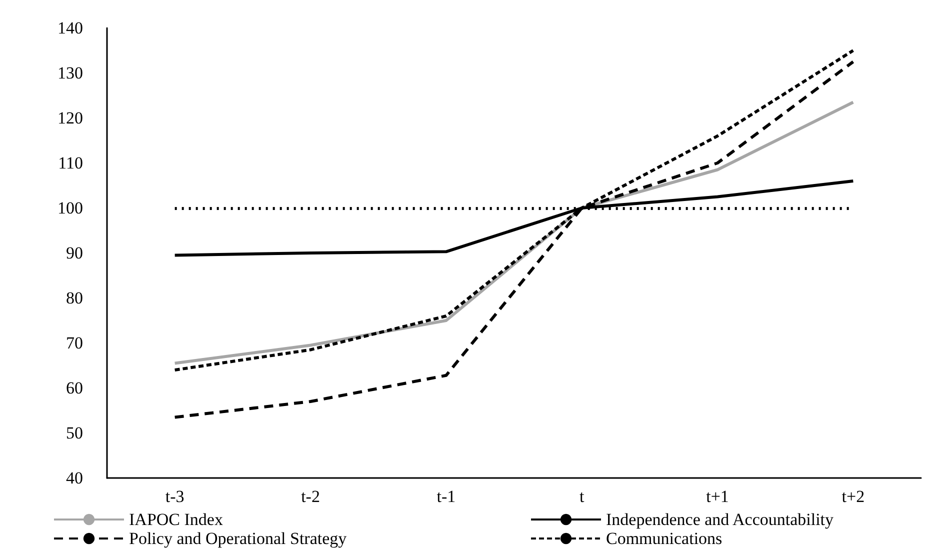 This screenshot has height=554, width=933. Describe the element at coordinates (581, 496) in the screenshot. I see `x-tick-label: t` at that location.